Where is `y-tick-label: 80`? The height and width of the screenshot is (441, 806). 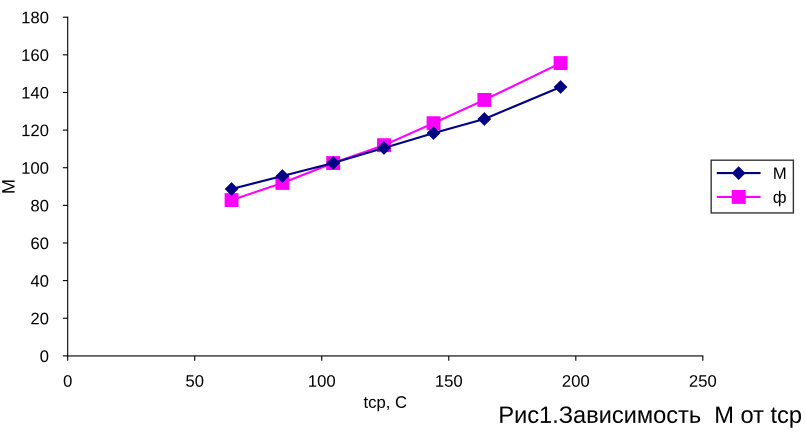 y-tick-label: 80 is located at coordinates (39, 206).